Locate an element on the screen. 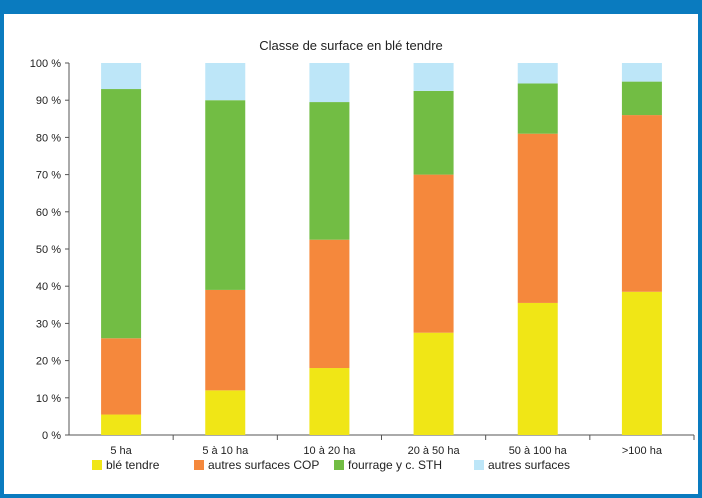  y-tick-label: 10 % is located at coordinates (48, 399).